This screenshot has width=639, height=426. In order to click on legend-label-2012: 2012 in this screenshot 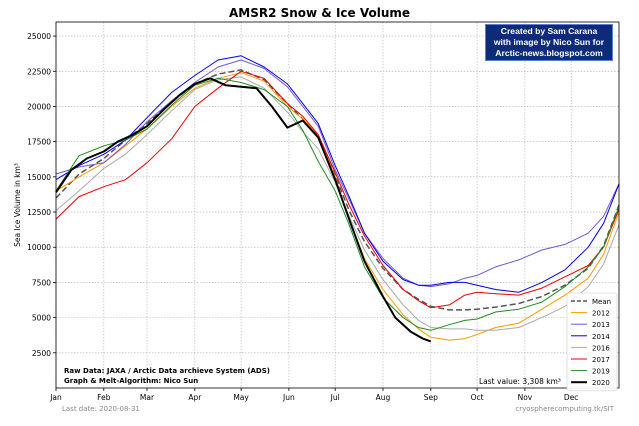, I will do `click(601, 314)`.